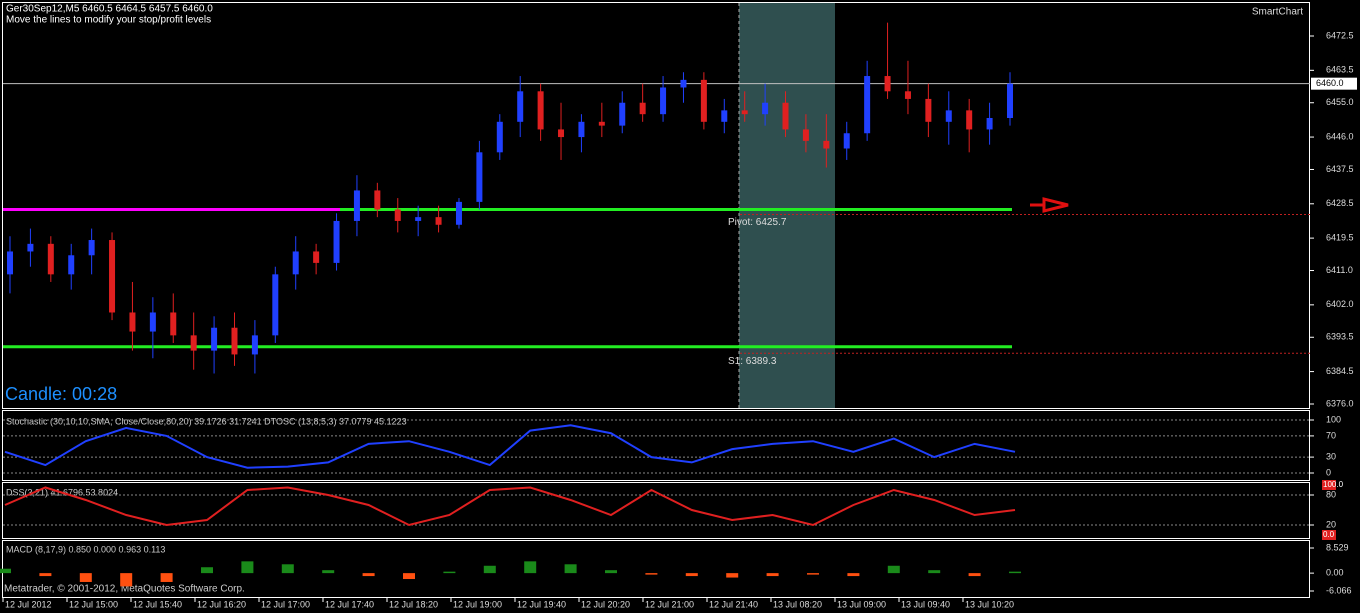 This screenshot has height=613, width=1360. I want to click on indicator-line, so click(510, 506).